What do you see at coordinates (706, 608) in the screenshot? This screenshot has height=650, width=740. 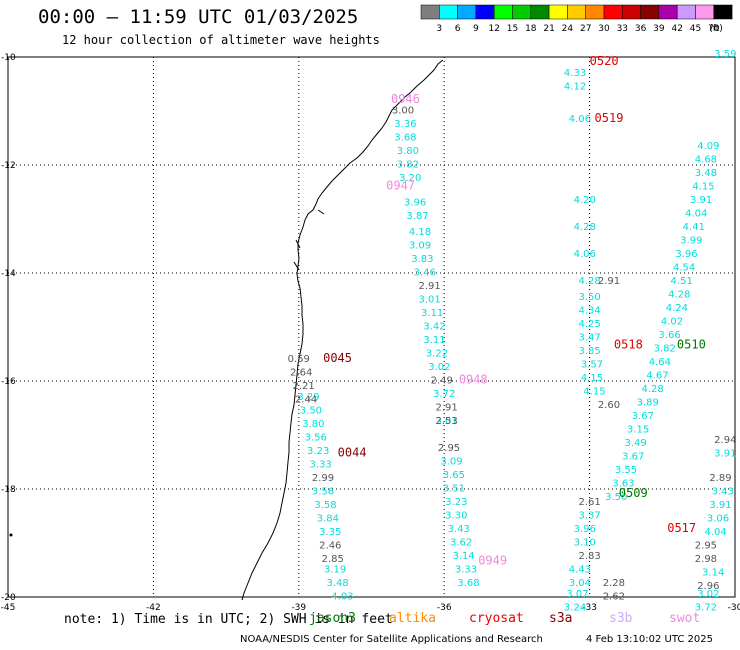 I see `wave-height-value: 3.72` at bounding box center [706, 608].